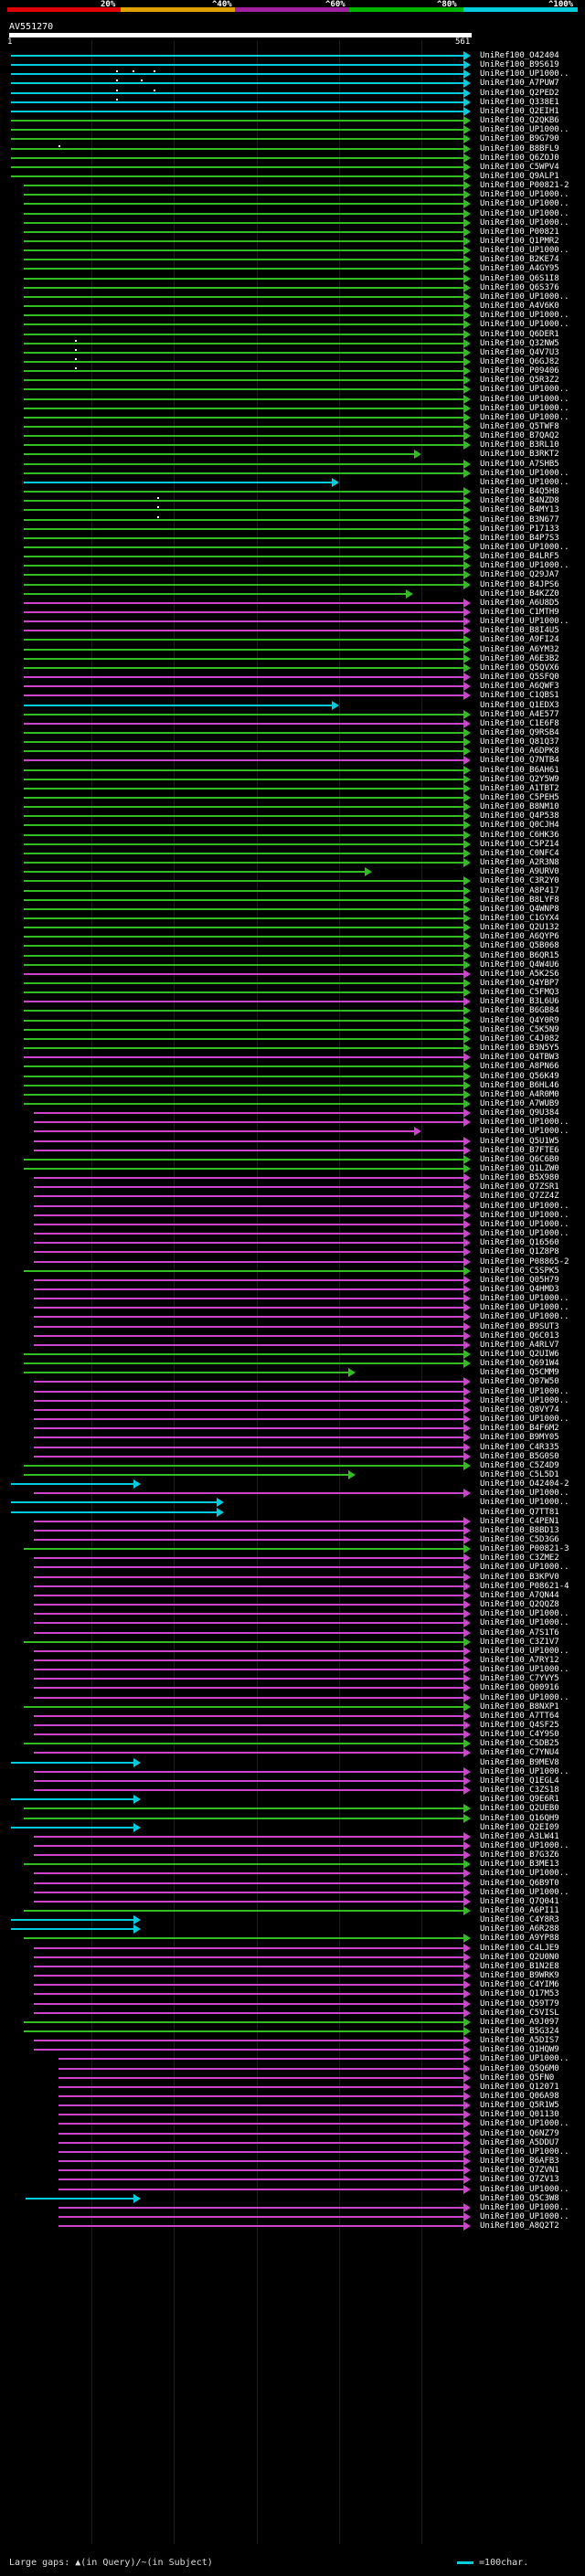 The width and height of the screenshot is (585, 2576). Describe the element at coordinates (519, 500) in the screenshot. I see `hit-label-link: UniRef100_B4NZD8` at that location.